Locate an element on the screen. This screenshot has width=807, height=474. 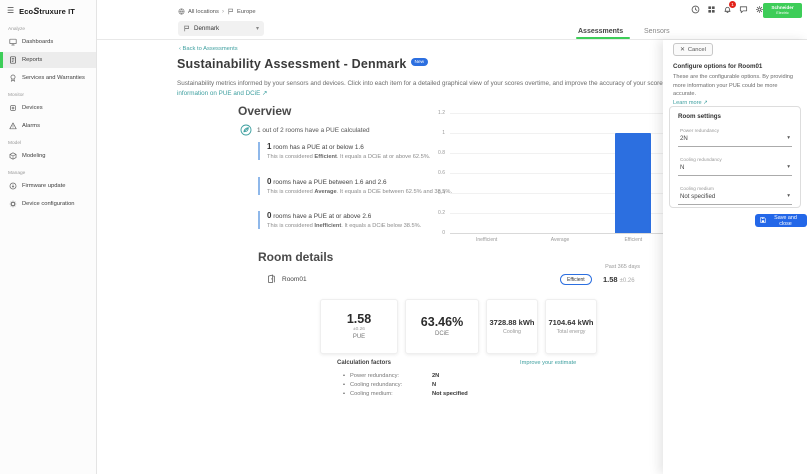
sidebar-item-dashboards: Dashboards is located at coordinates (48, 42).